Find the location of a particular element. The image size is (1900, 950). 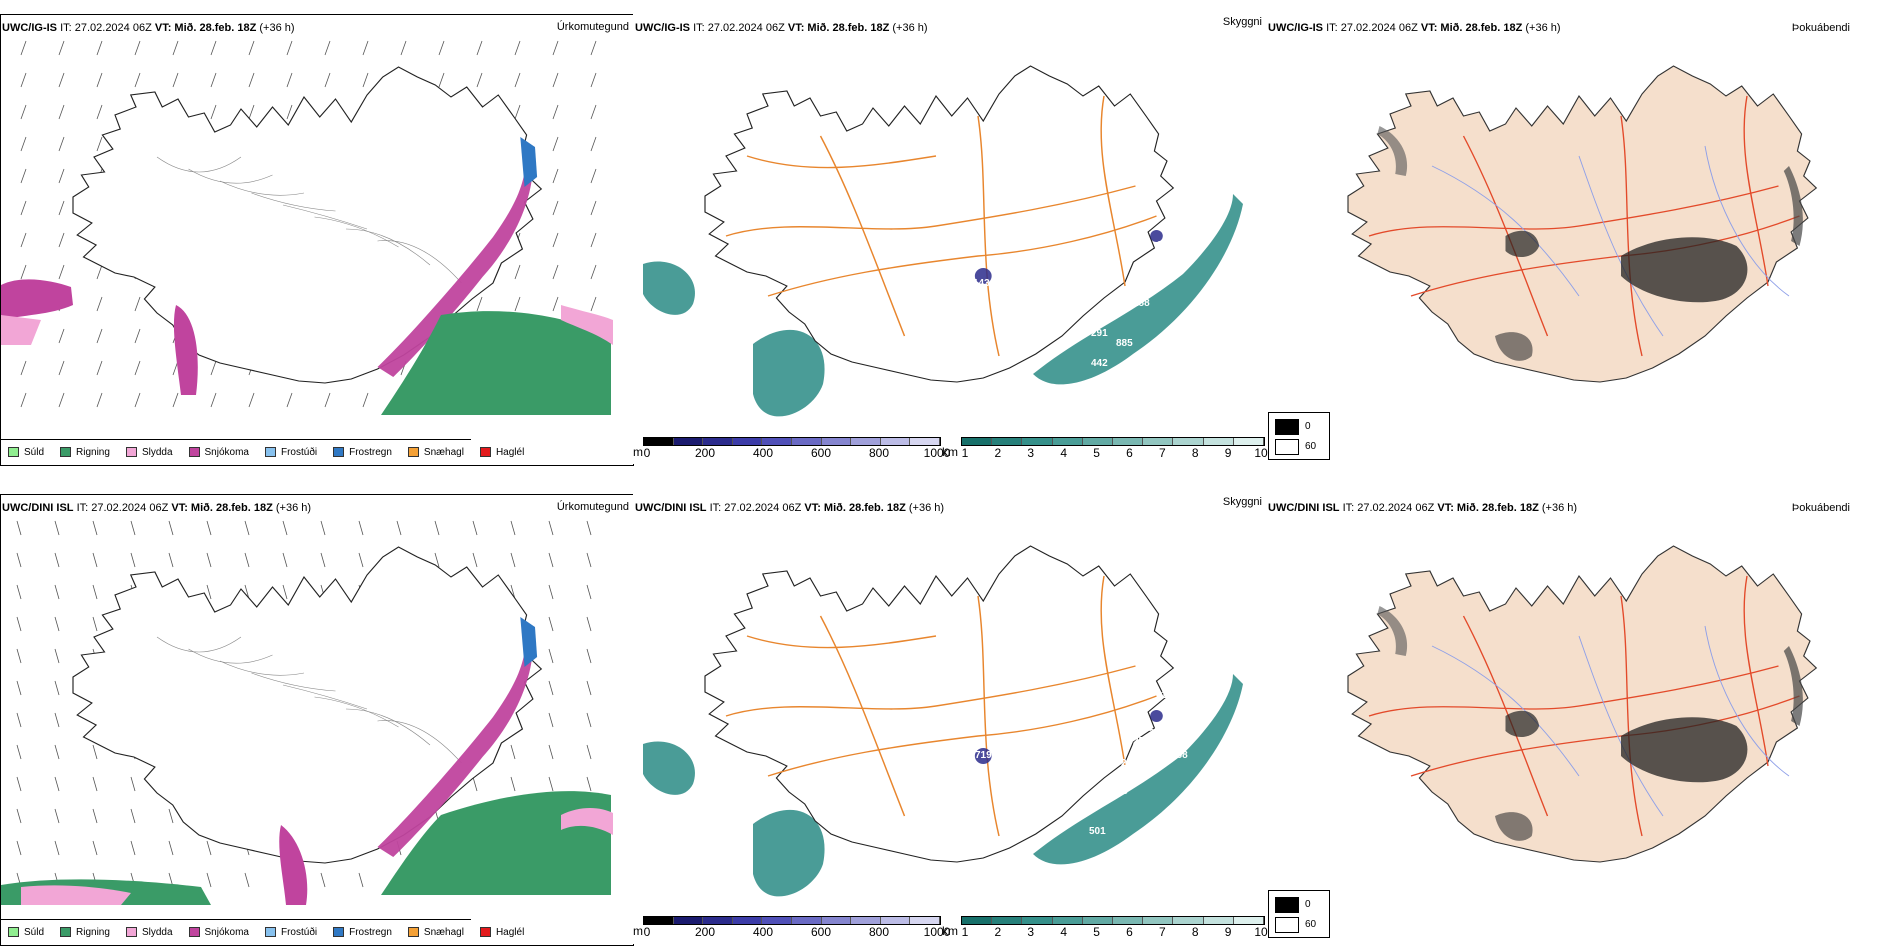

visibility-value-label: 361 is located at coordinates (1165, 245).